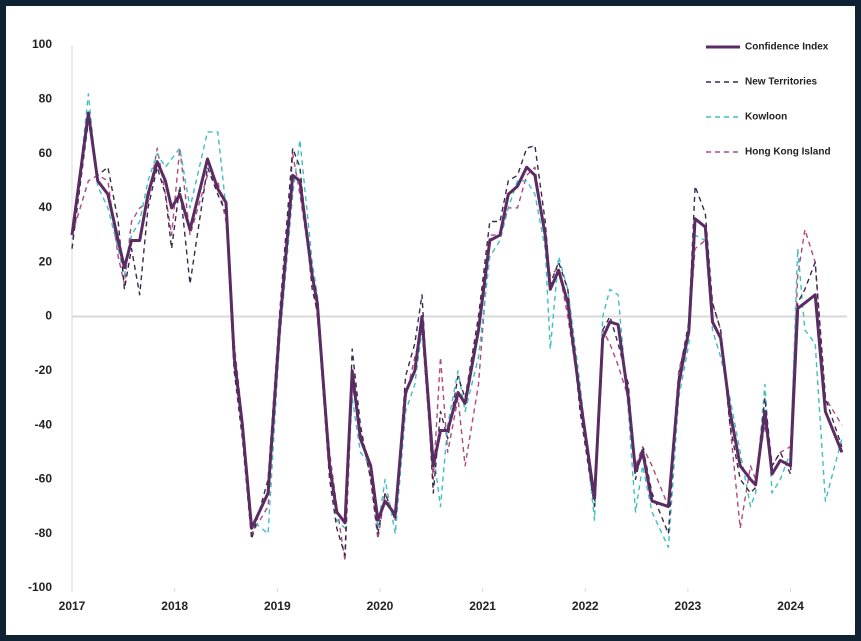 This screenshot has width=861, height=641. What do you see at coordinates (72, 606) in the screenshot?
I see `x-tick-label: 2017` at bounding box center [72, 606].